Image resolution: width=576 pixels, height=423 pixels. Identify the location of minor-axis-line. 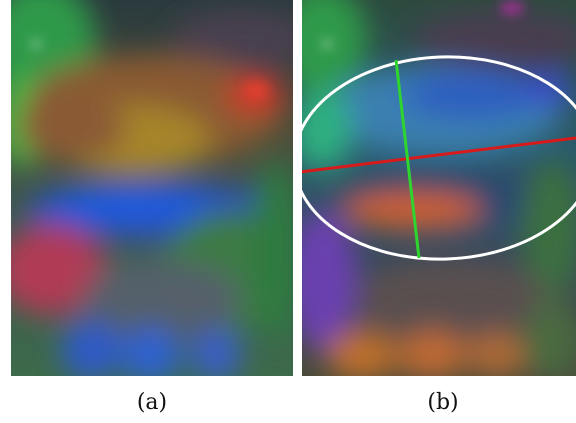
(407, 159).